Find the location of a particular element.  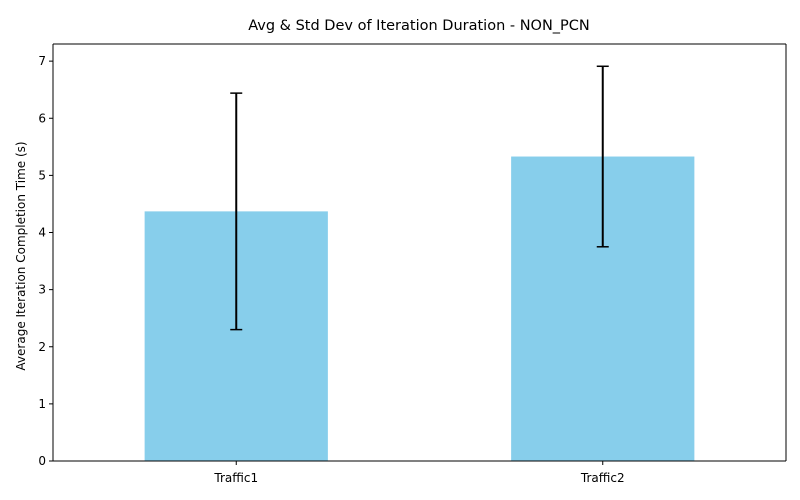

x-tick-label: Traffic1 is located at coordinates (235, 478).